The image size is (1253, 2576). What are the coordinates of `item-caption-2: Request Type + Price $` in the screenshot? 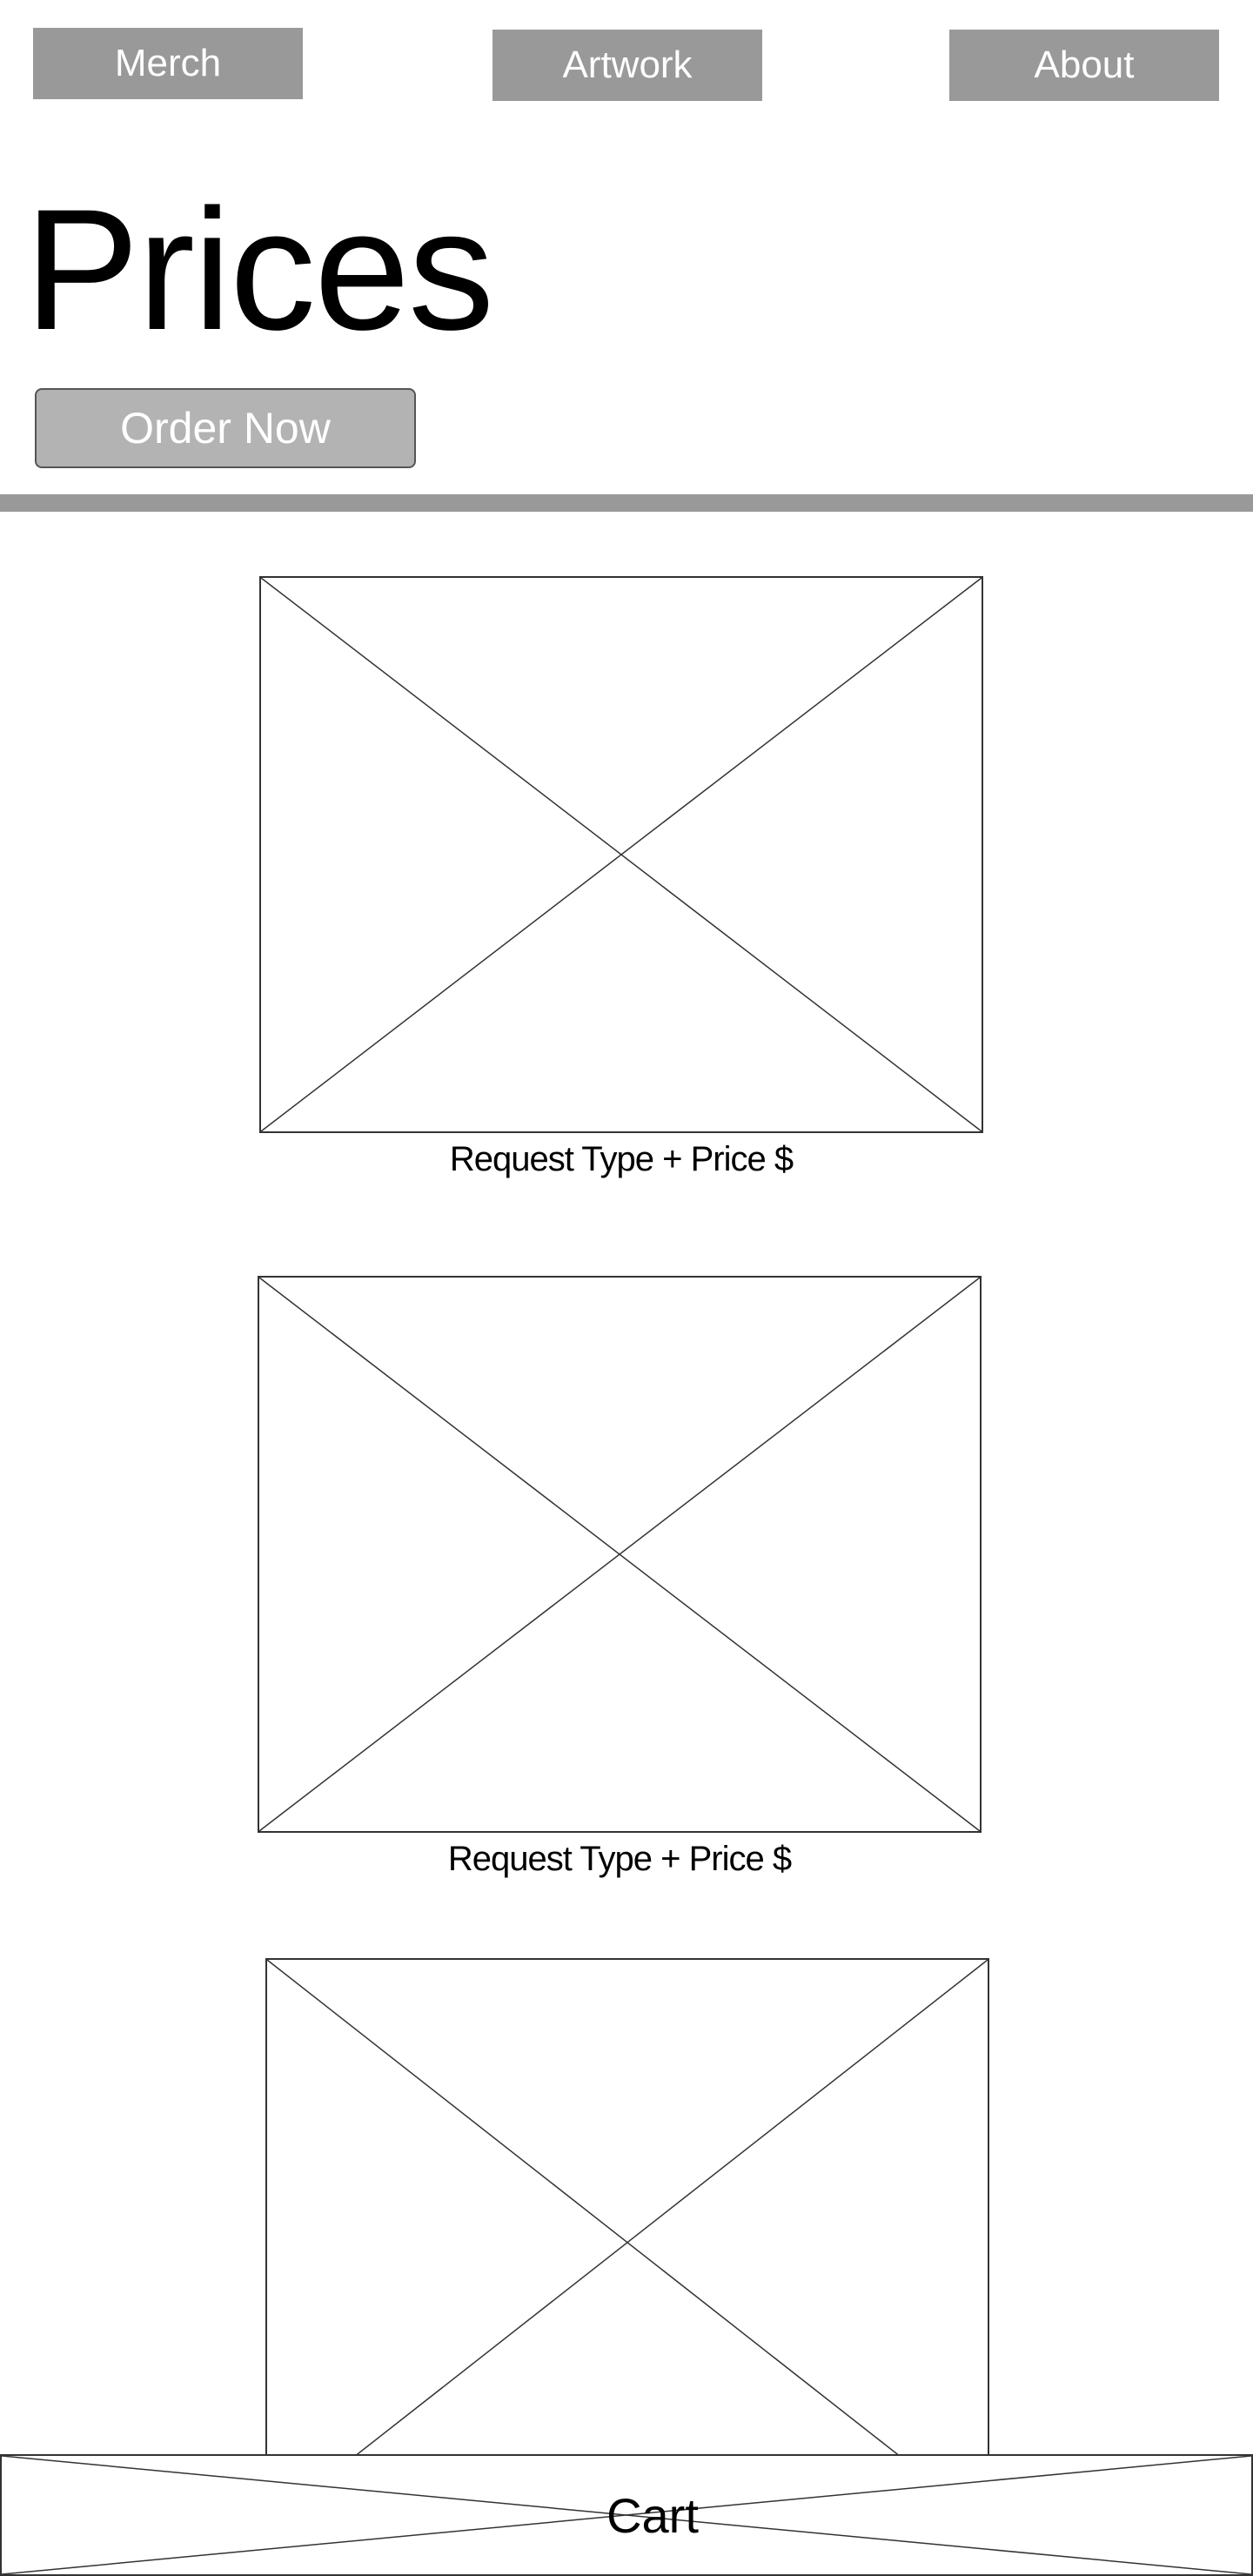 It's located at (619, 1859).